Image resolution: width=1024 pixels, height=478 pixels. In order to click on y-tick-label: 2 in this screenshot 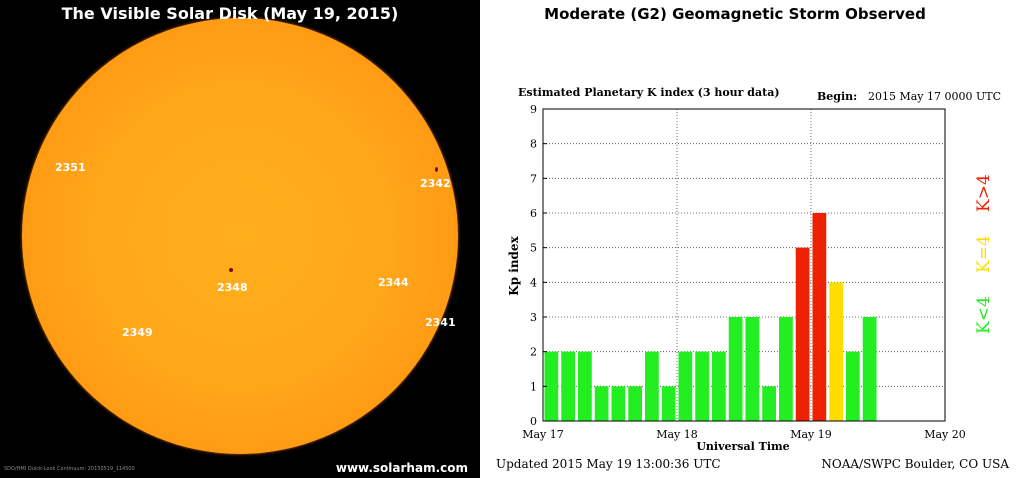, I will do `click(533, 352)`.